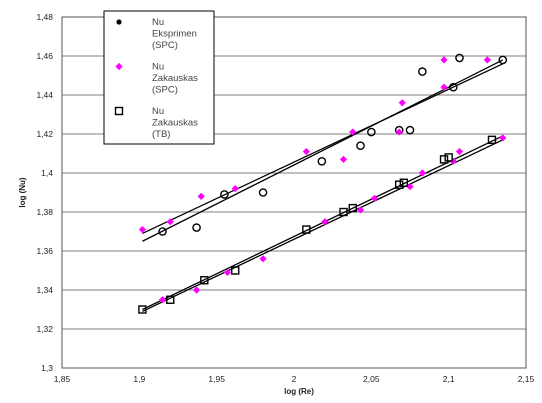  I want to click on y-tick-label: 1,4, so click(47, 173).